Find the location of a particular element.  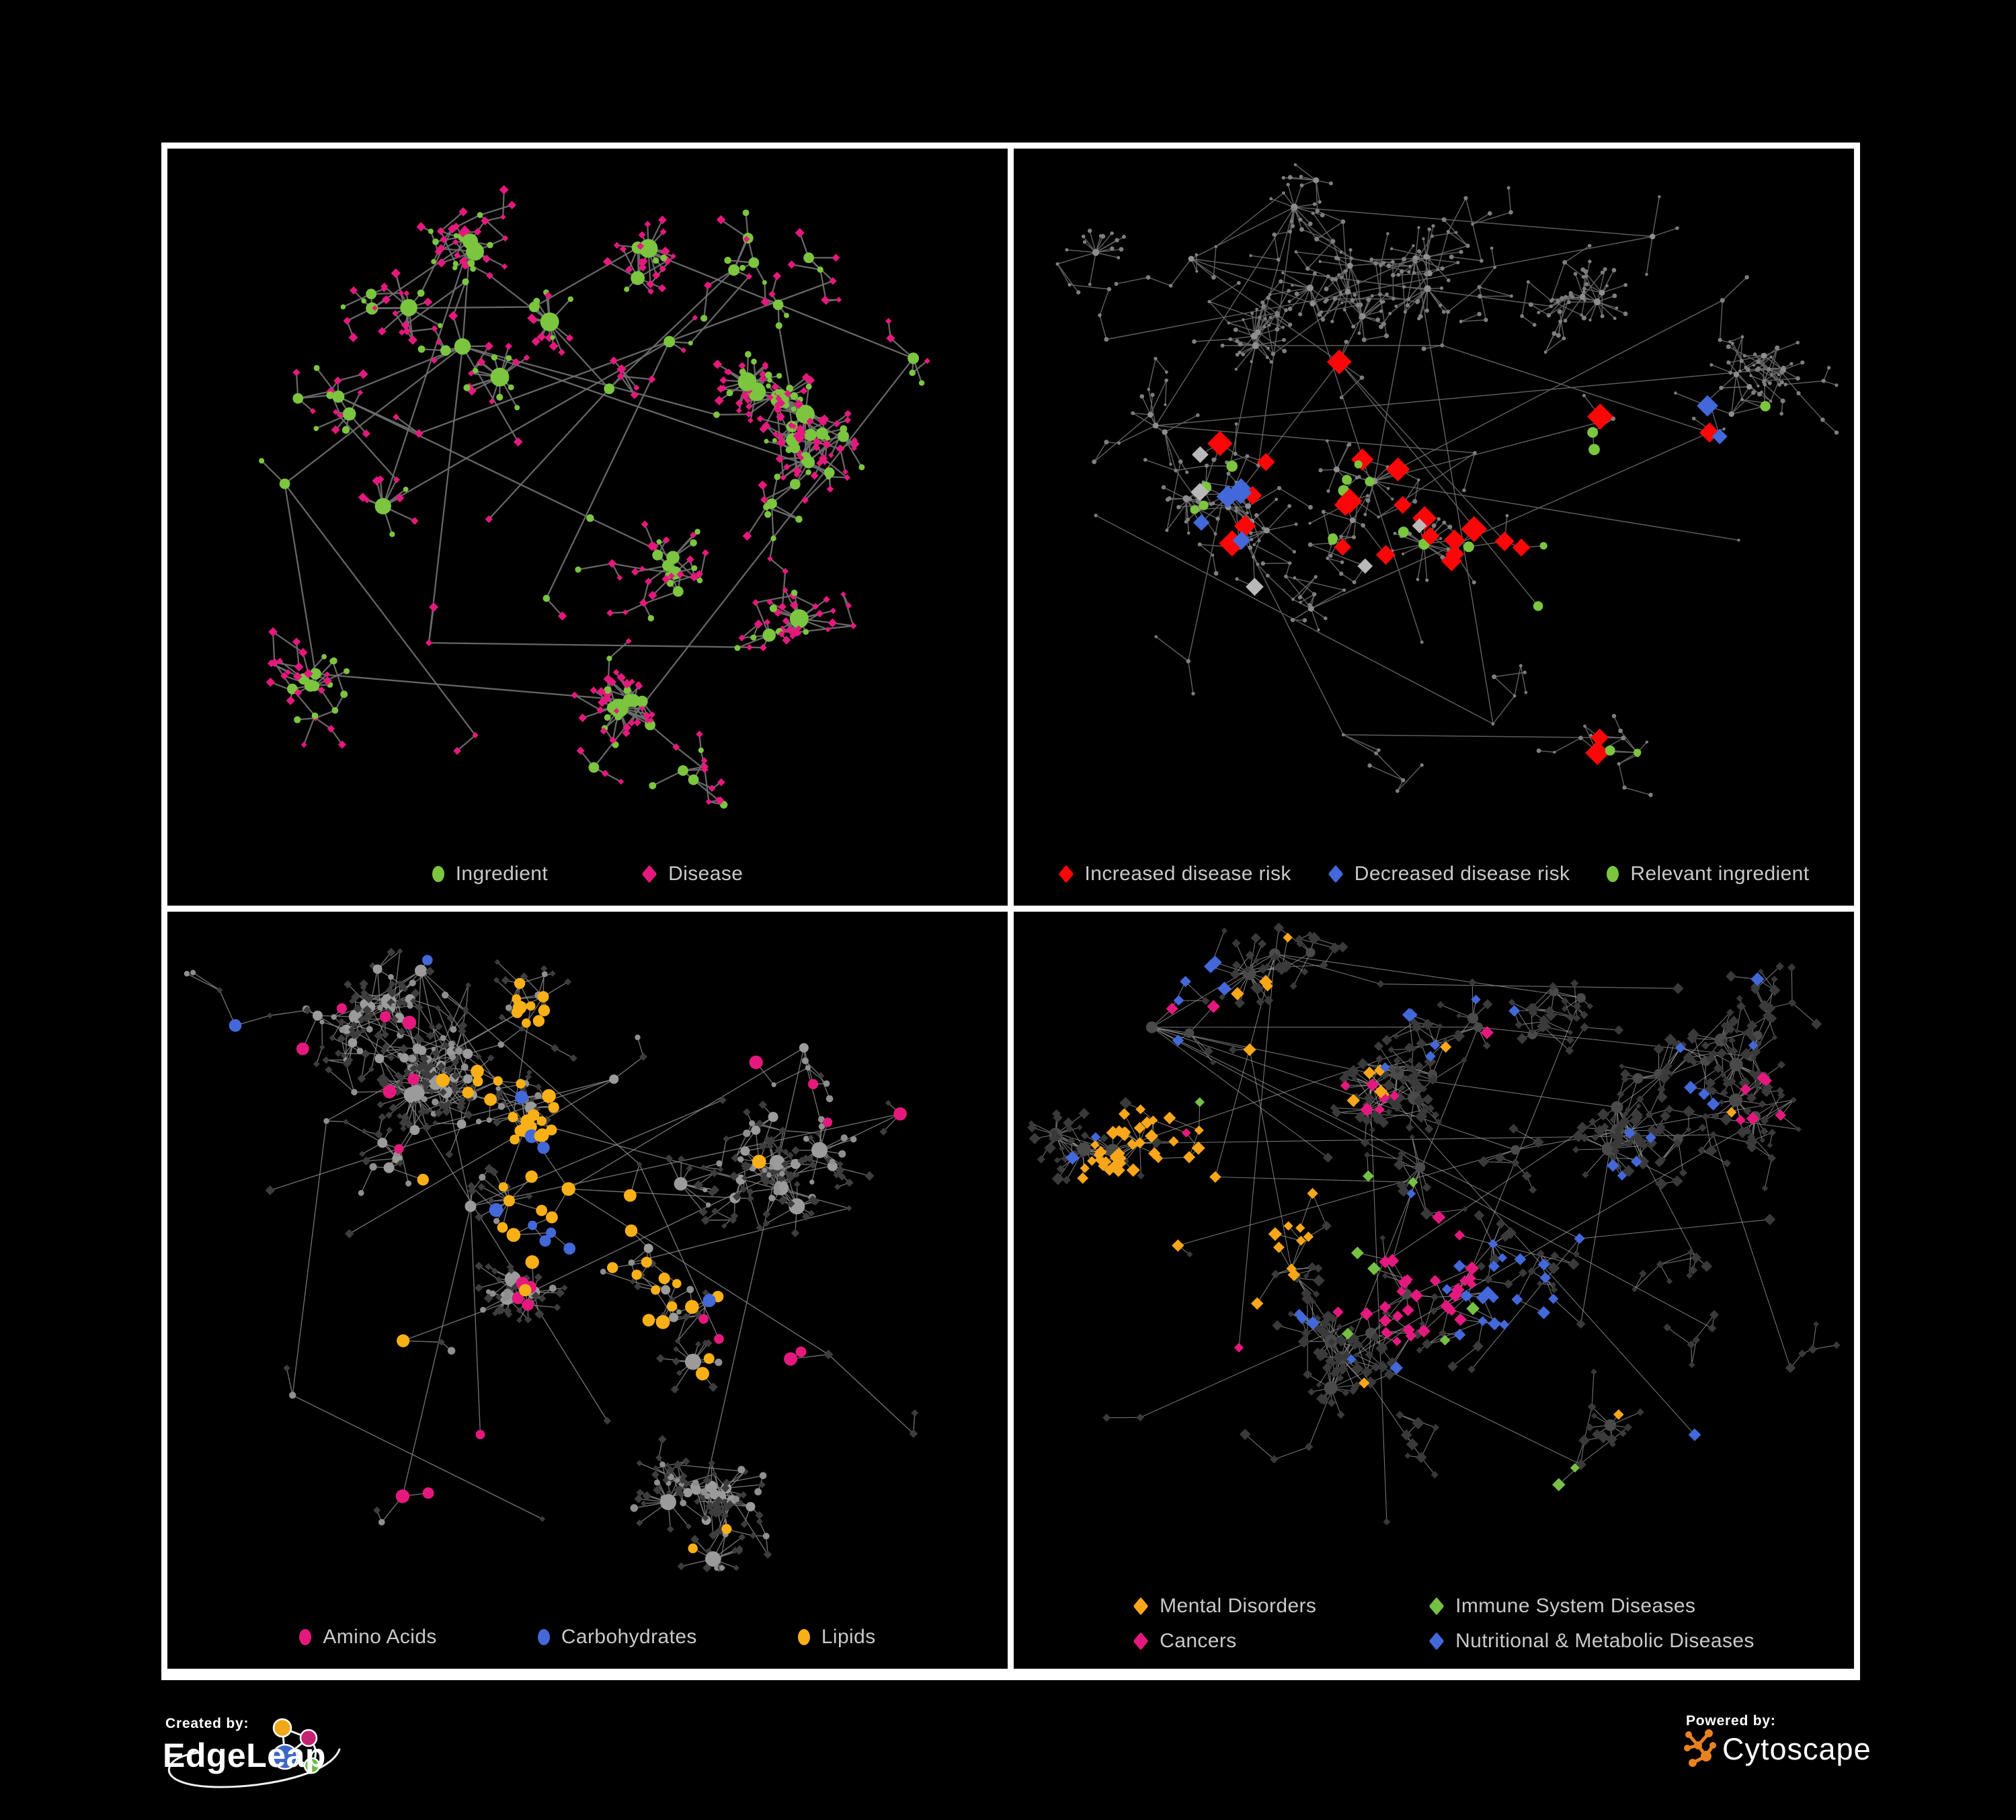

legend-item-lipids: Lipids is located at coordinates (836, 1637).